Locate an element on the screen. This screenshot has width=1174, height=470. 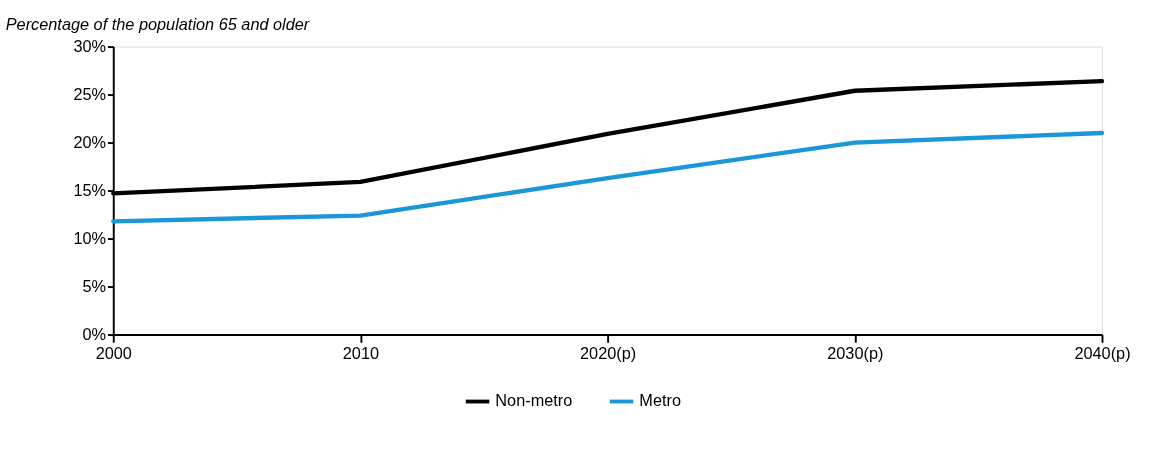
y-tick-label: 10% is located at coordinates (90, 237).